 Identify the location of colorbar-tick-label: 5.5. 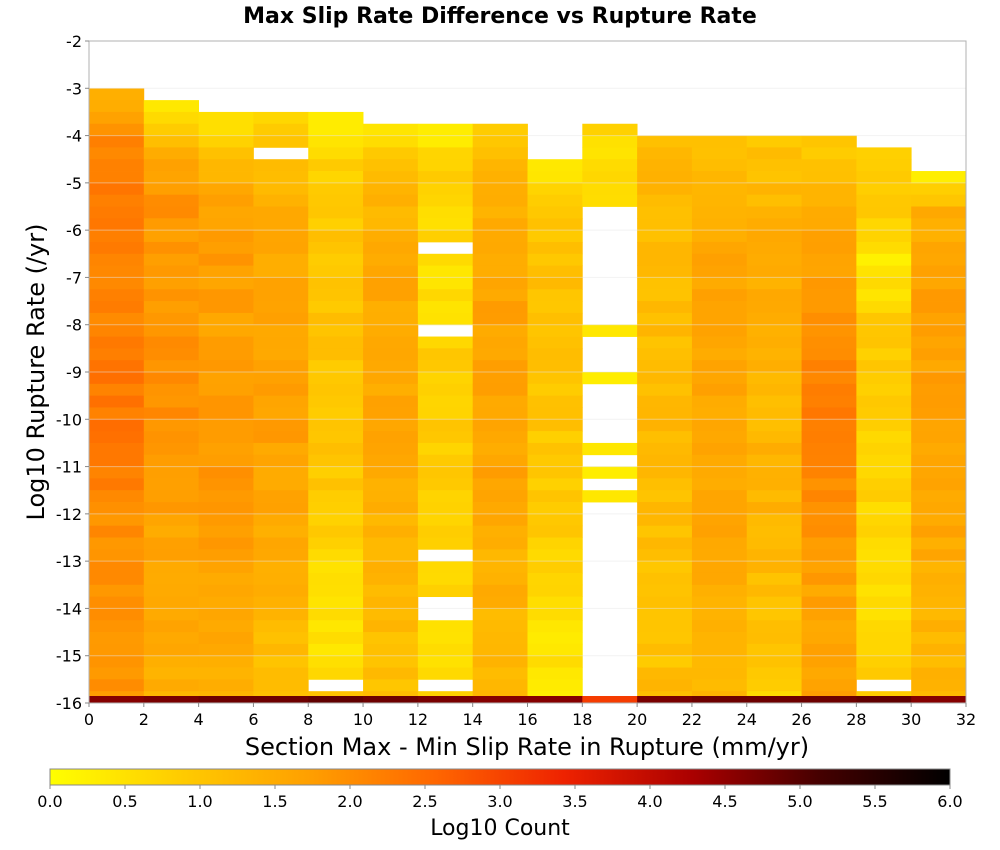
(874, 801).